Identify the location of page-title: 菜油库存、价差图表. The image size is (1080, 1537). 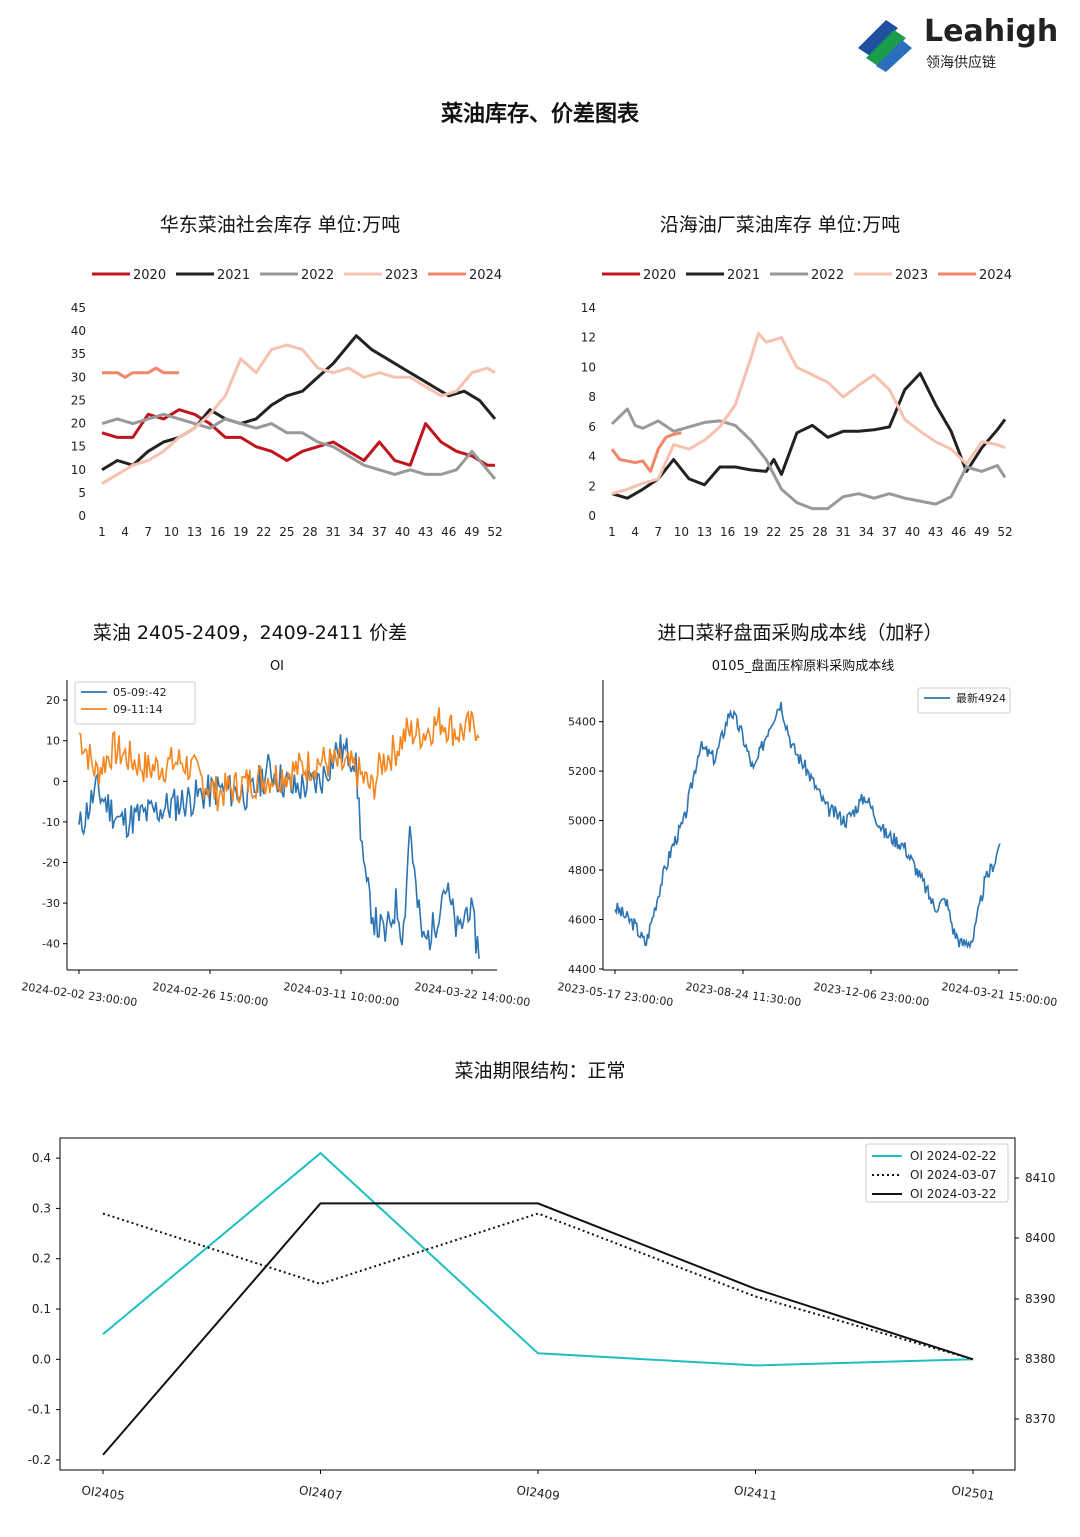
(539, 114).